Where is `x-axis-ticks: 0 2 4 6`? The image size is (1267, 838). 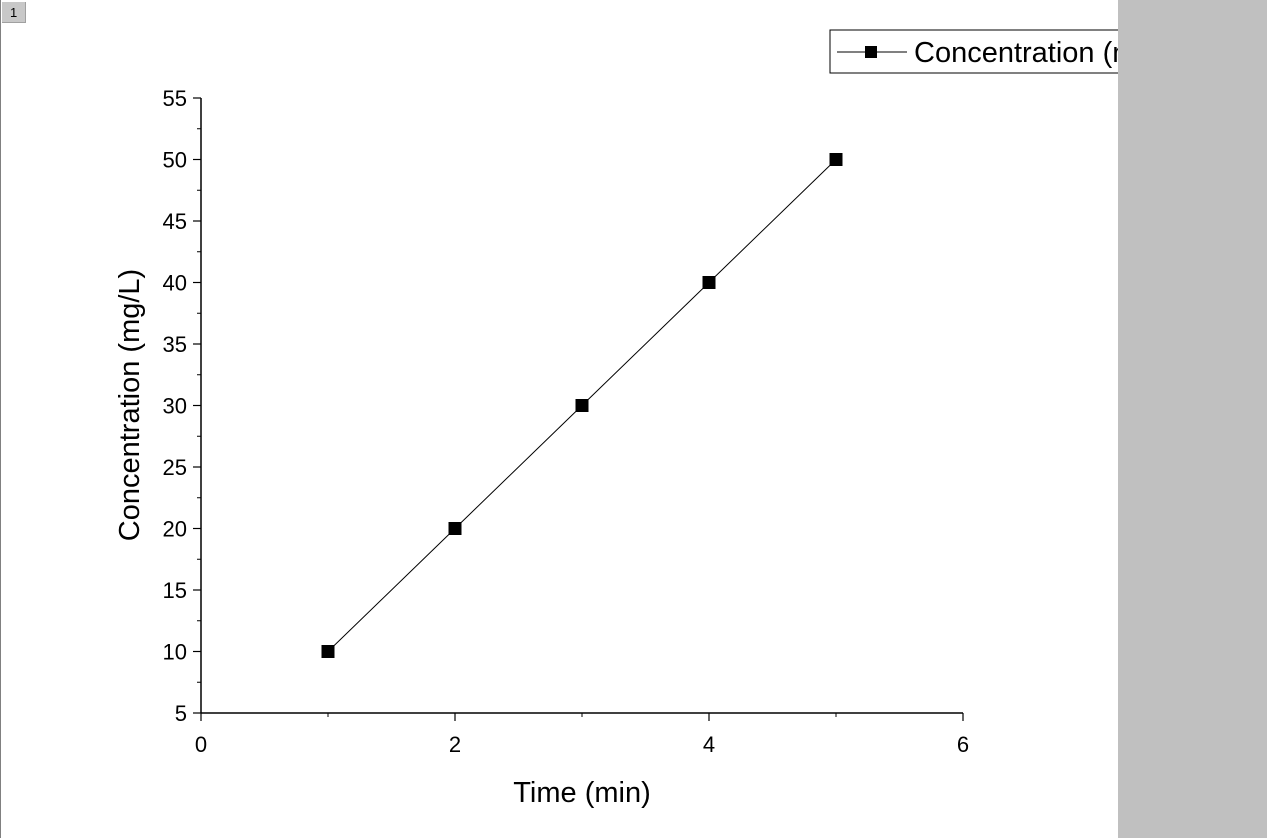
x-axis-ticks: 0 2 4 6 is located at coordinates (582, 735).